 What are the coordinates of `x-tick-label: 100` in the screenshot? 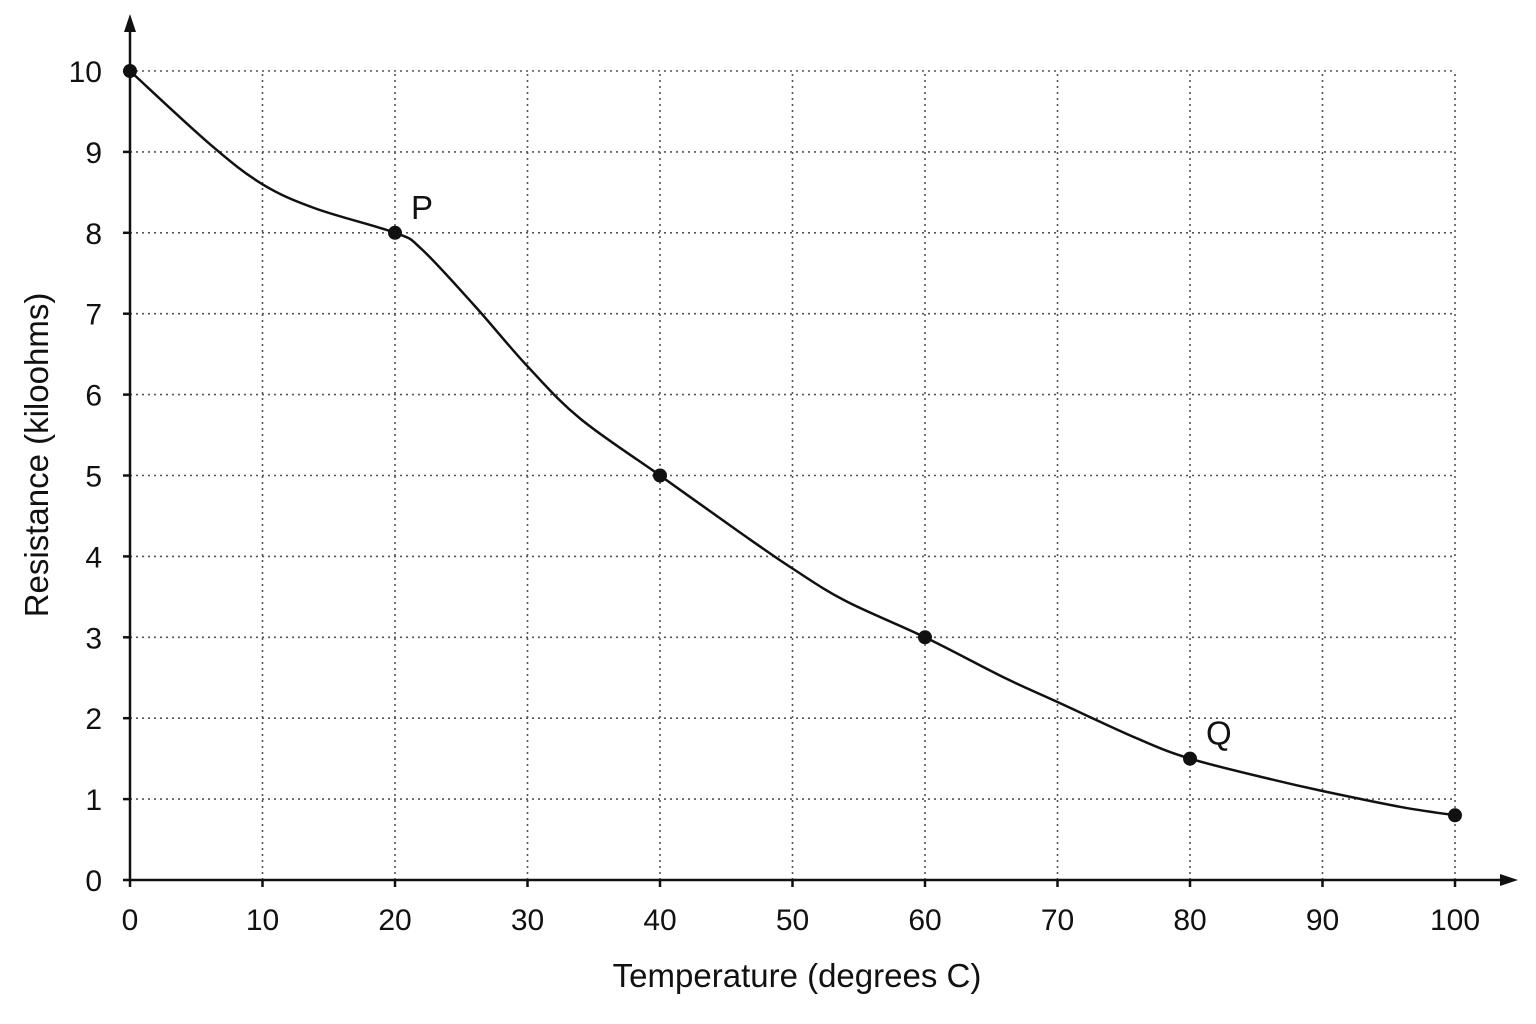 It's located at (1455, 920).